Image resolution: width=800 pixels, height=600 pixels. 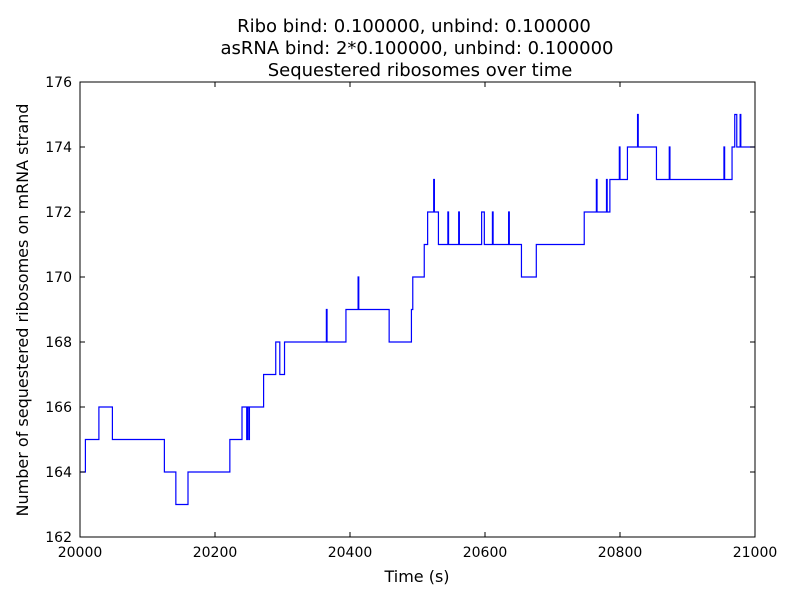 I want to click on y-tick-label: 166, so click(x=58, y=408).